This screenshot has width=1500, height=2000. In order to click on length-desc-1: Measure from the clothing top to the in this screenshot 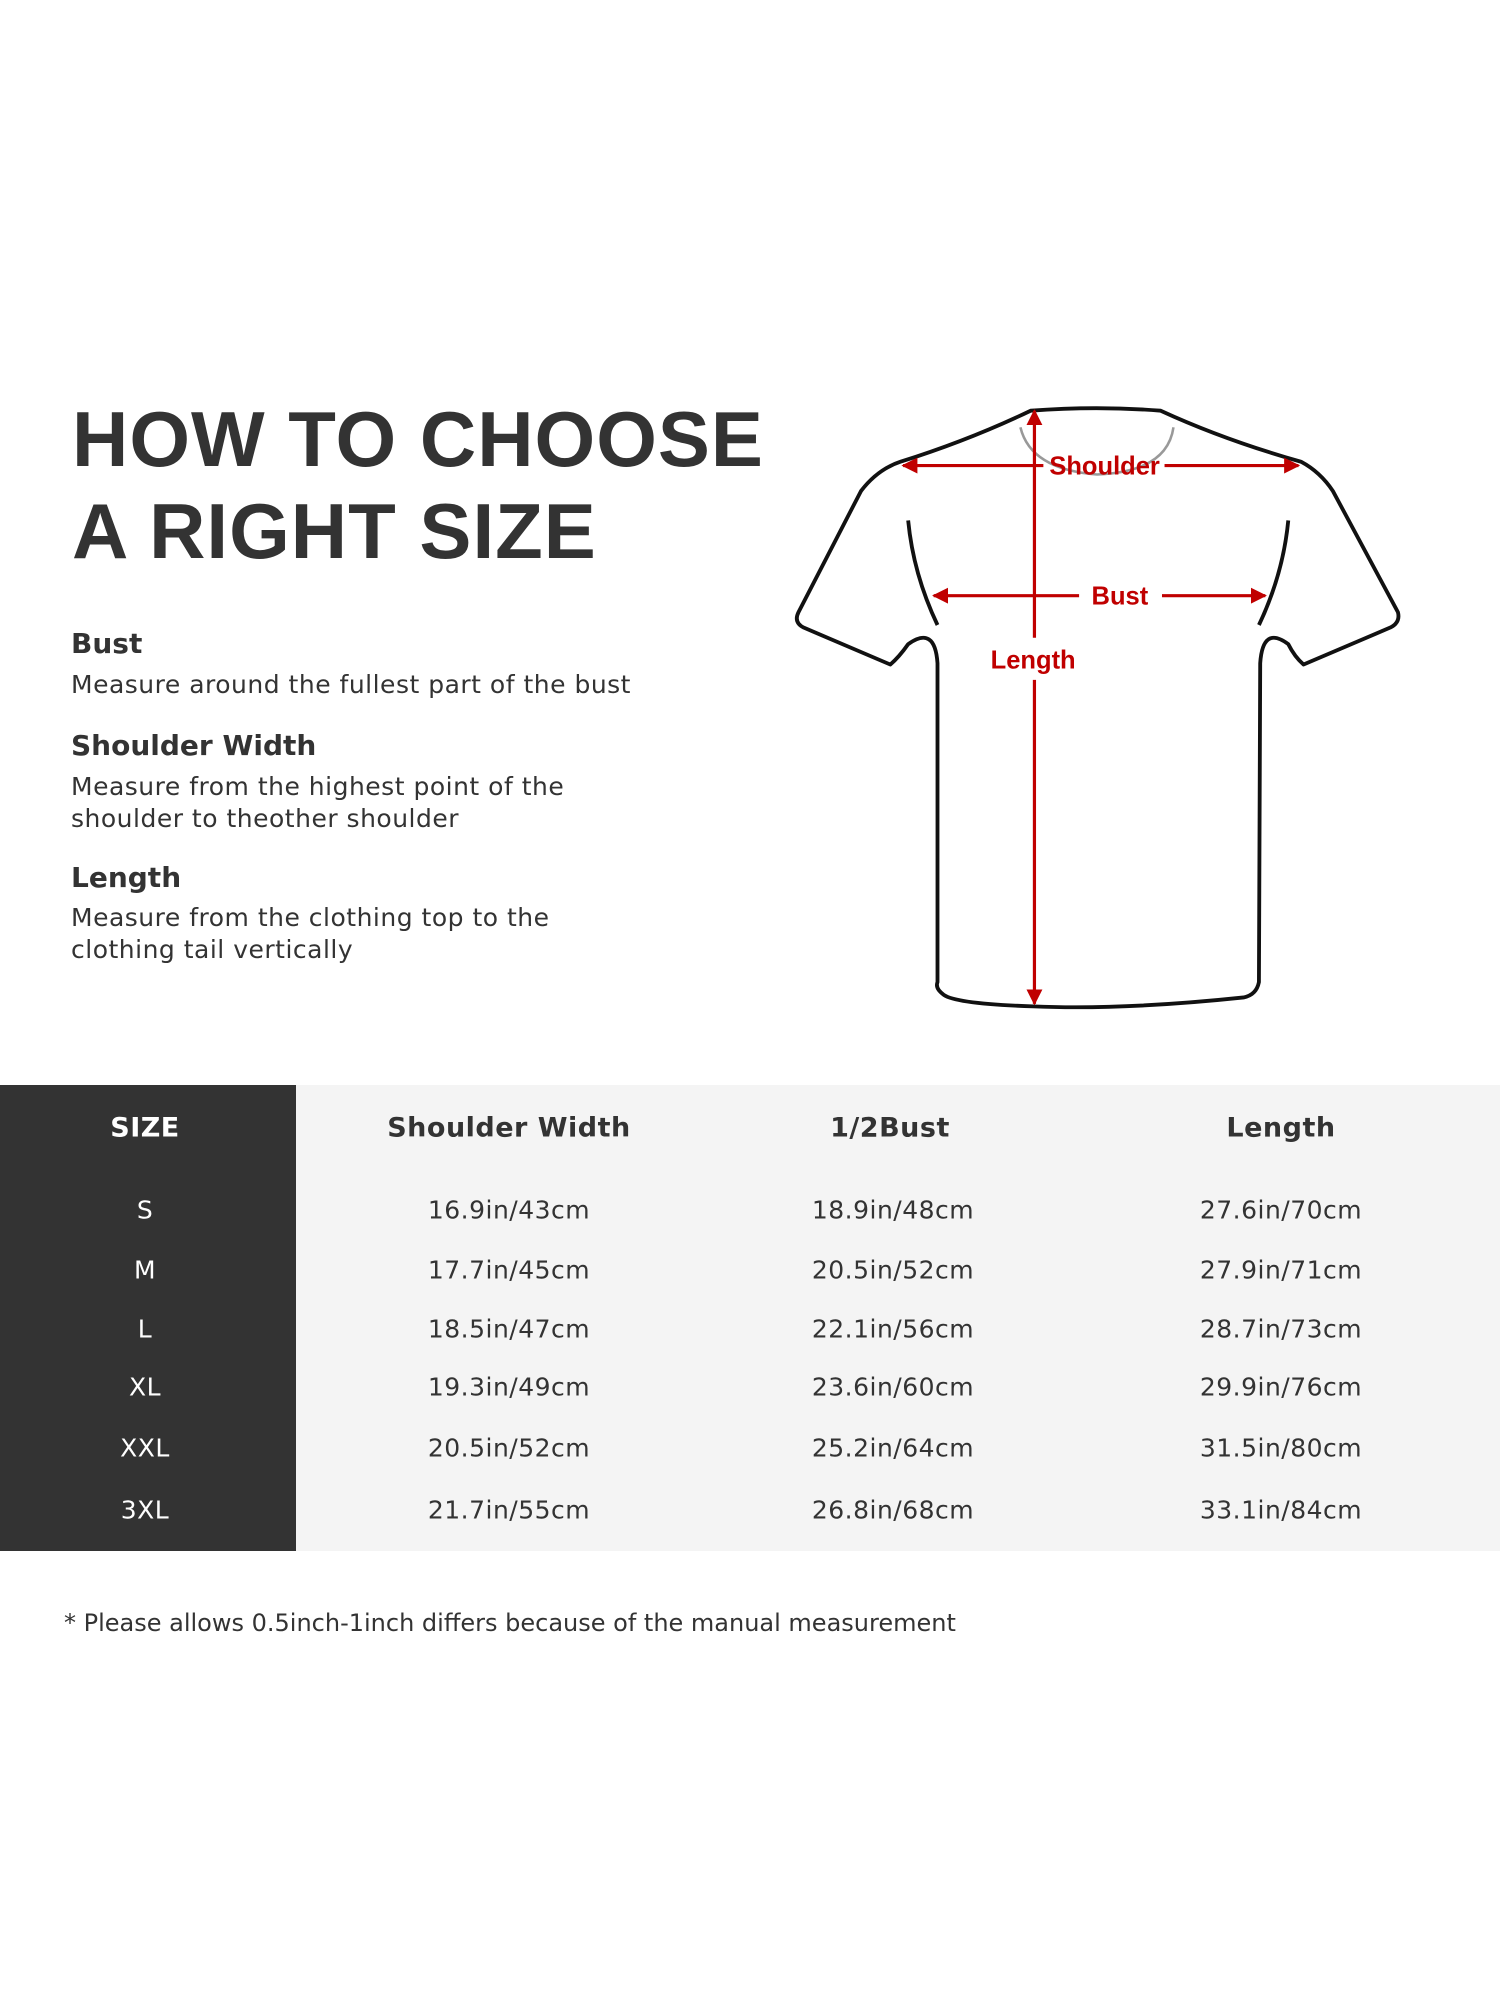, I will do `click(310, 917)`.